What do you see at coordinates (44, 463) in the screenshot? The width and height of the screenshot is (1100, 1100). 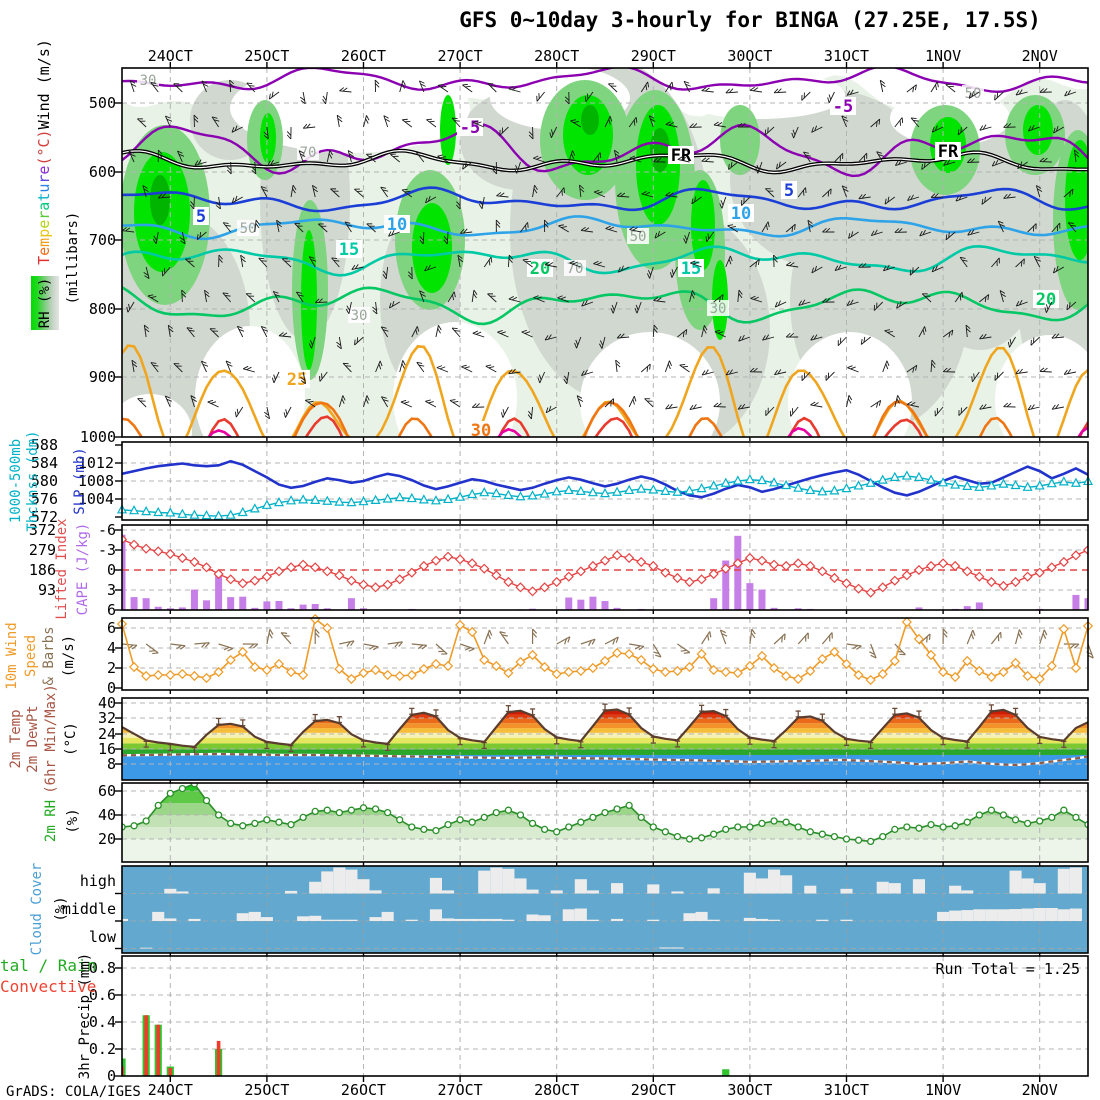 I see `svg-text: 584` at bounding box center [44, 463].